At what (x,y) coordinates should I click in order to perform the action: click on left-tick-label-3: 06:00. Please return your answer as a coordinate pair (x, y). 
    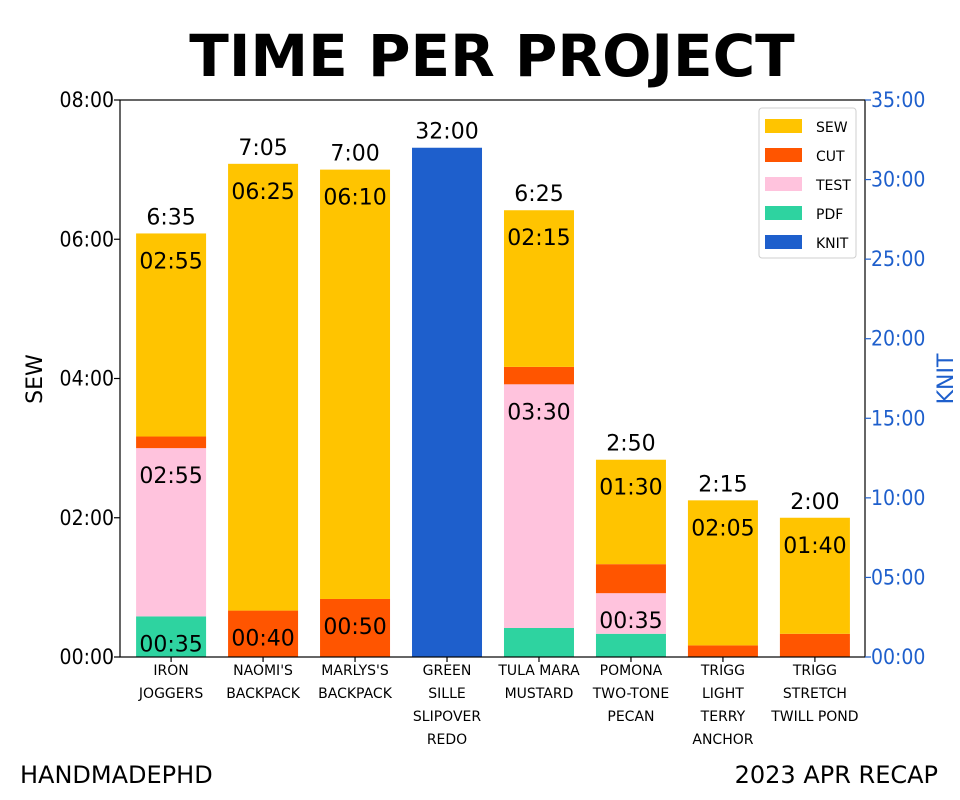
    Looking at the image, I should click on (87, 239).